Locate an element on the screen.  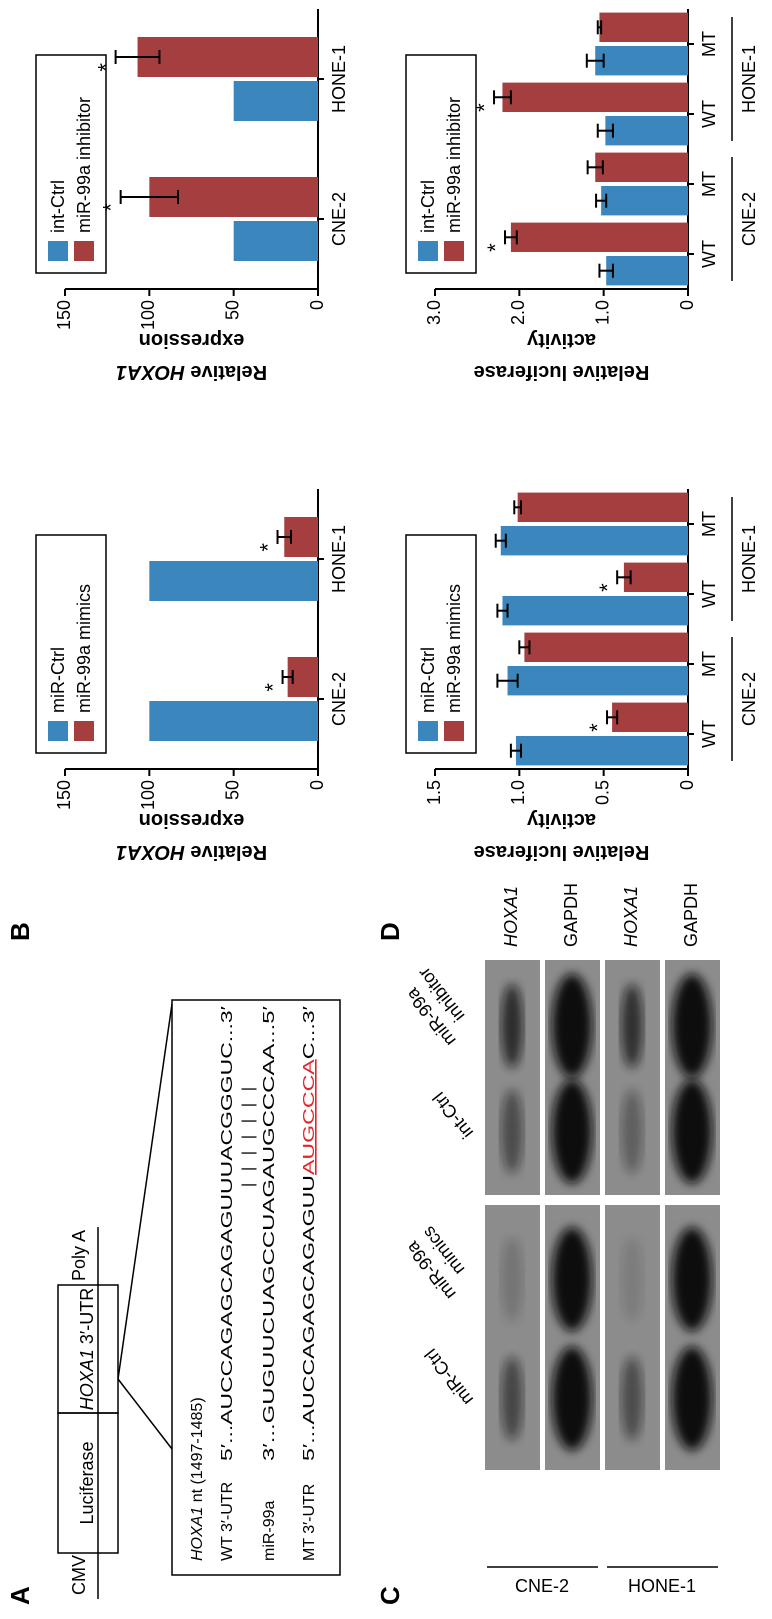
column-header: miR-Ctrl is located at coordinates (449, 1377).